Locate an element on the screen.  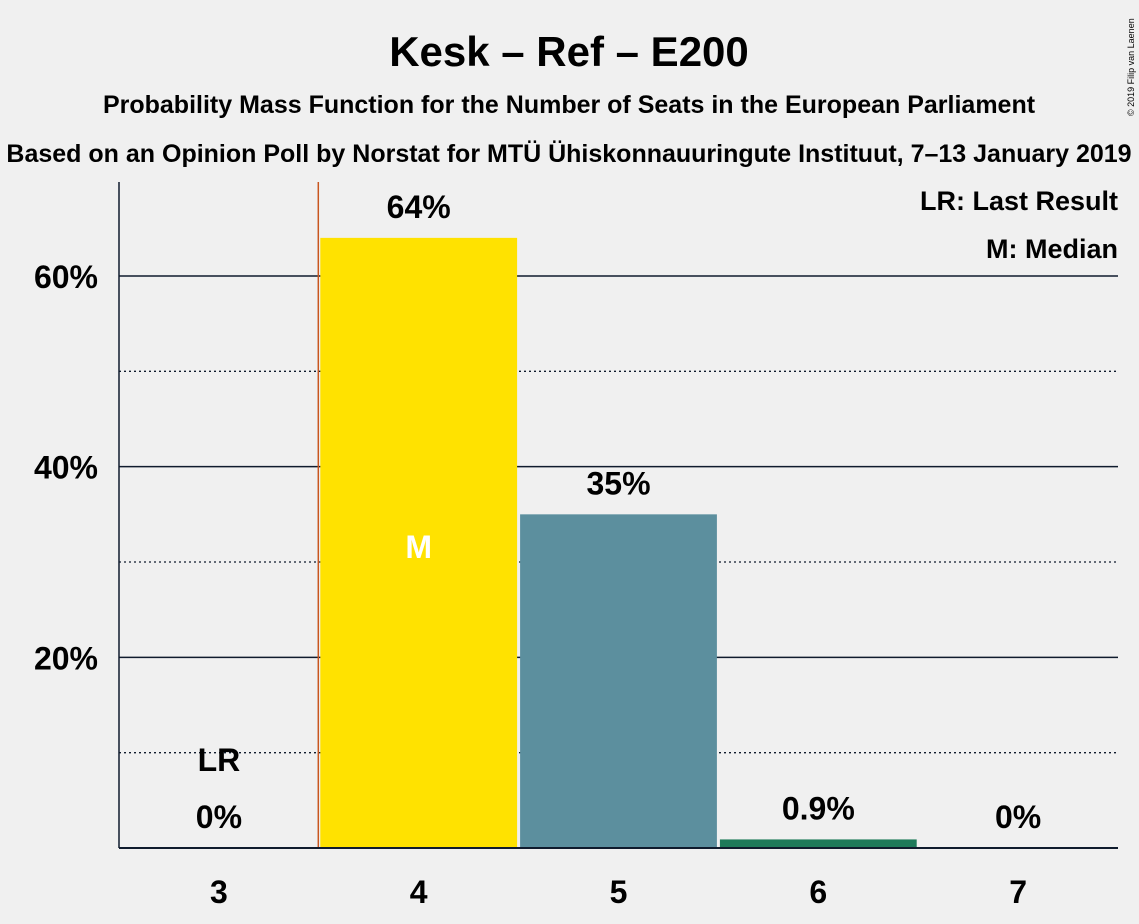
x-tick-label: 4 is located at coordinates (419, 892).